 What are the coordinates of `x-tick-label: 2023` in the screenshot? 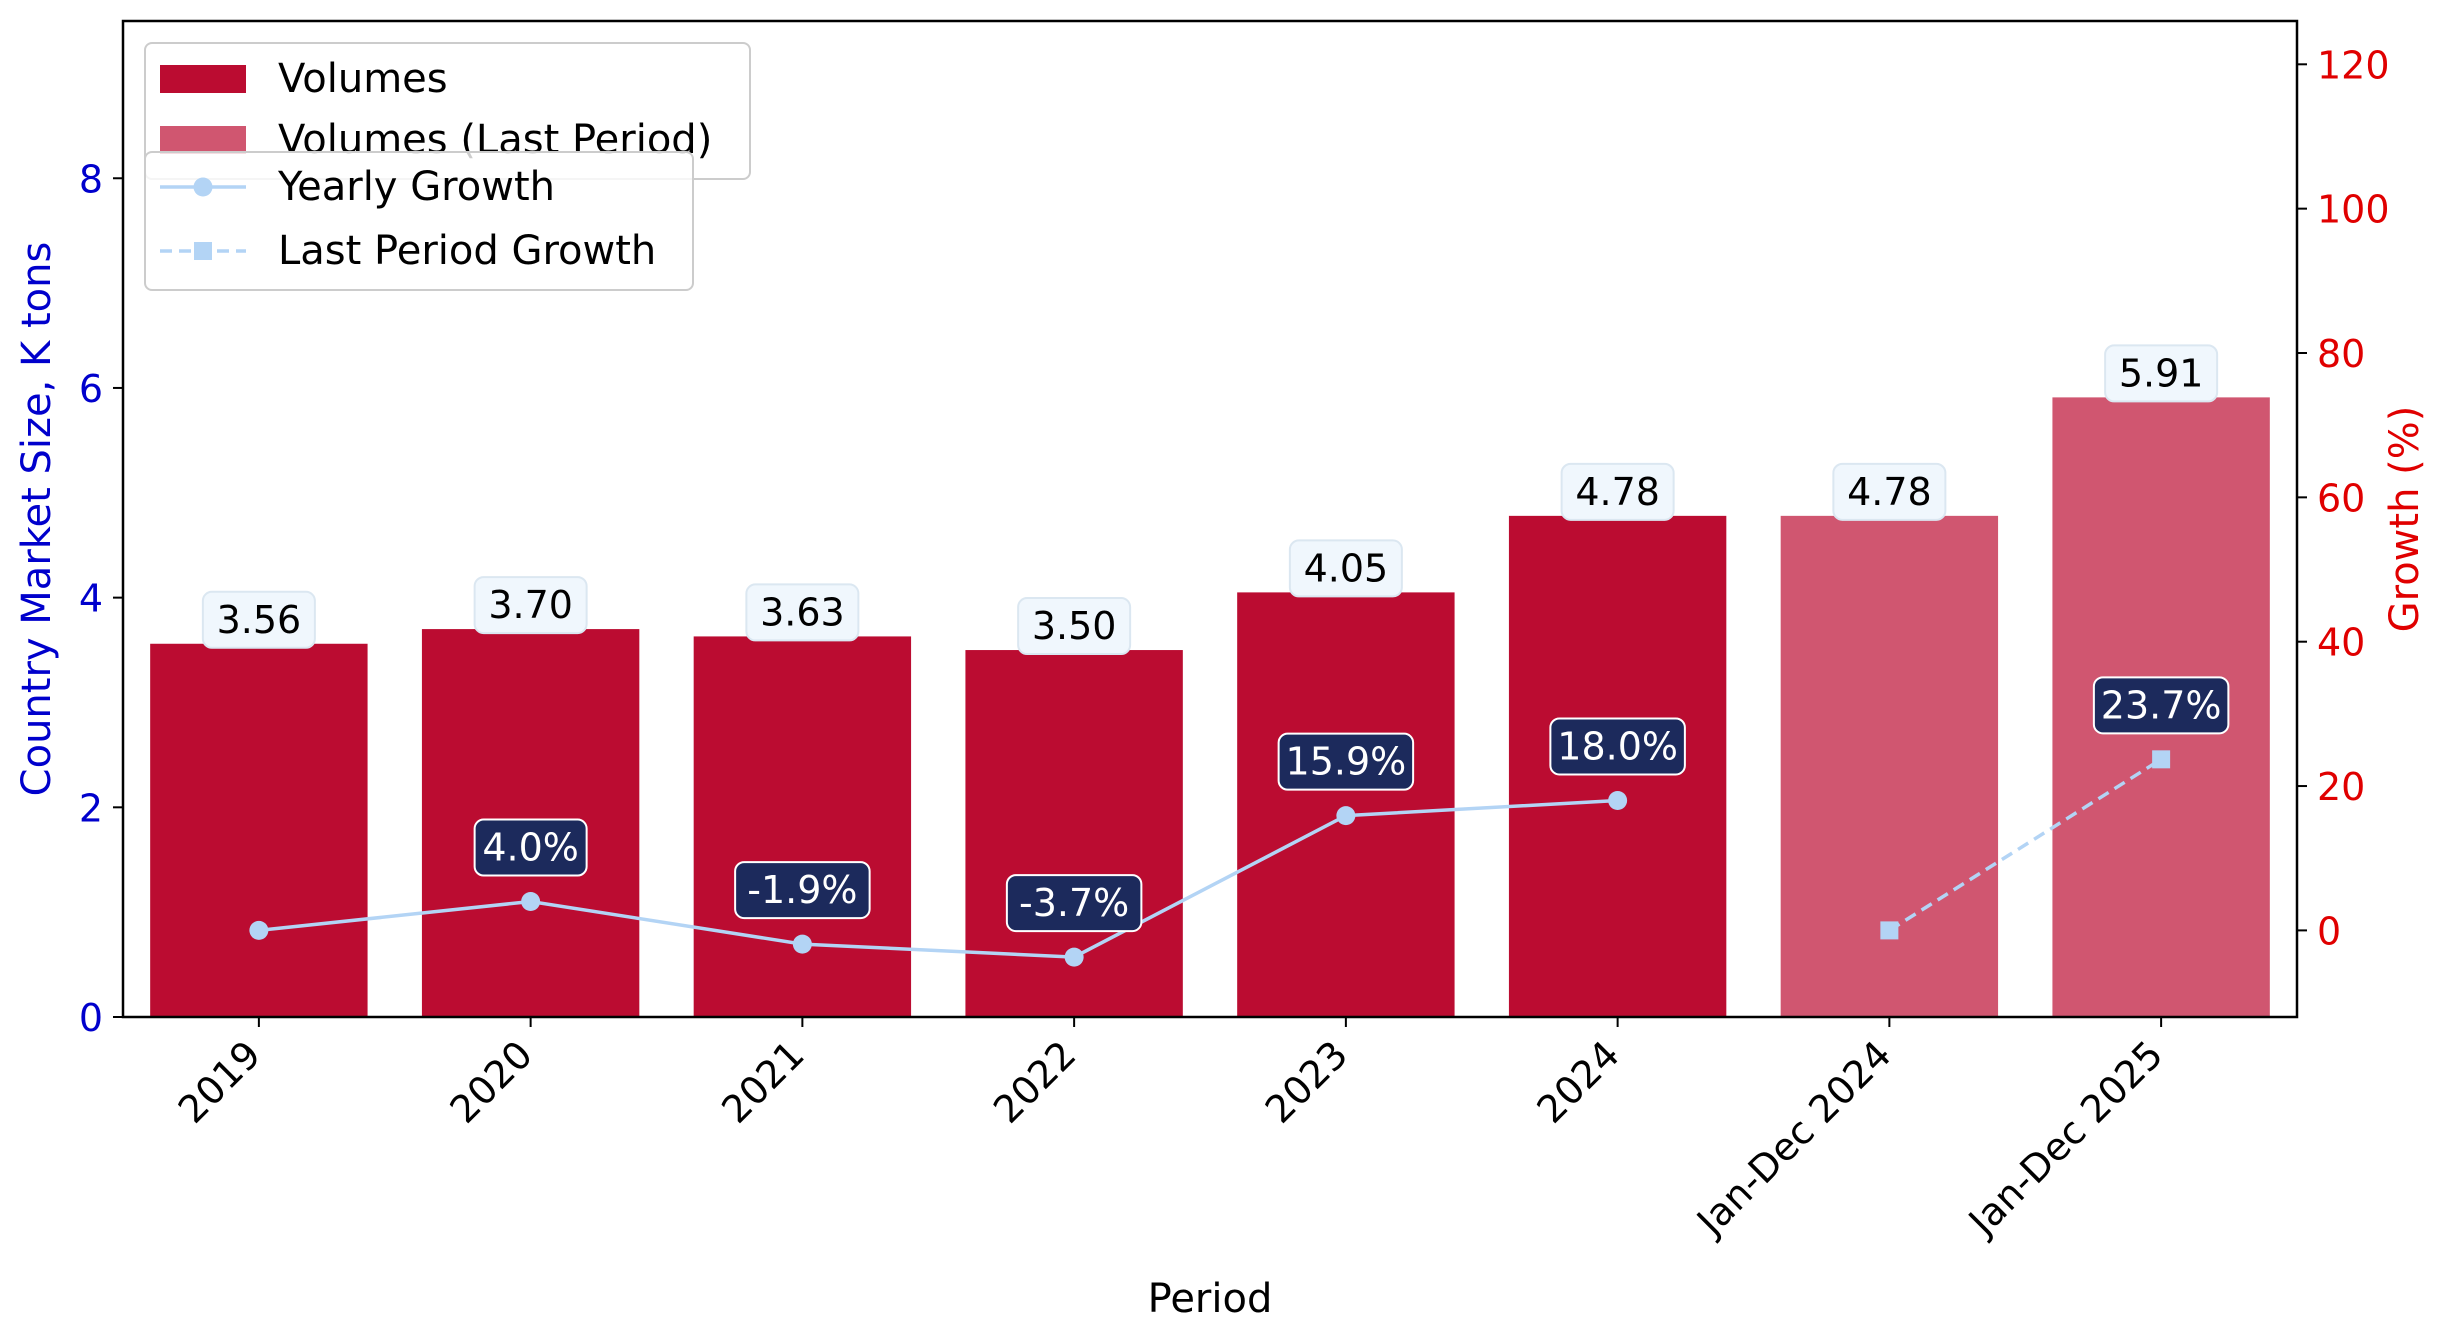 It's located at (1307, 1082).